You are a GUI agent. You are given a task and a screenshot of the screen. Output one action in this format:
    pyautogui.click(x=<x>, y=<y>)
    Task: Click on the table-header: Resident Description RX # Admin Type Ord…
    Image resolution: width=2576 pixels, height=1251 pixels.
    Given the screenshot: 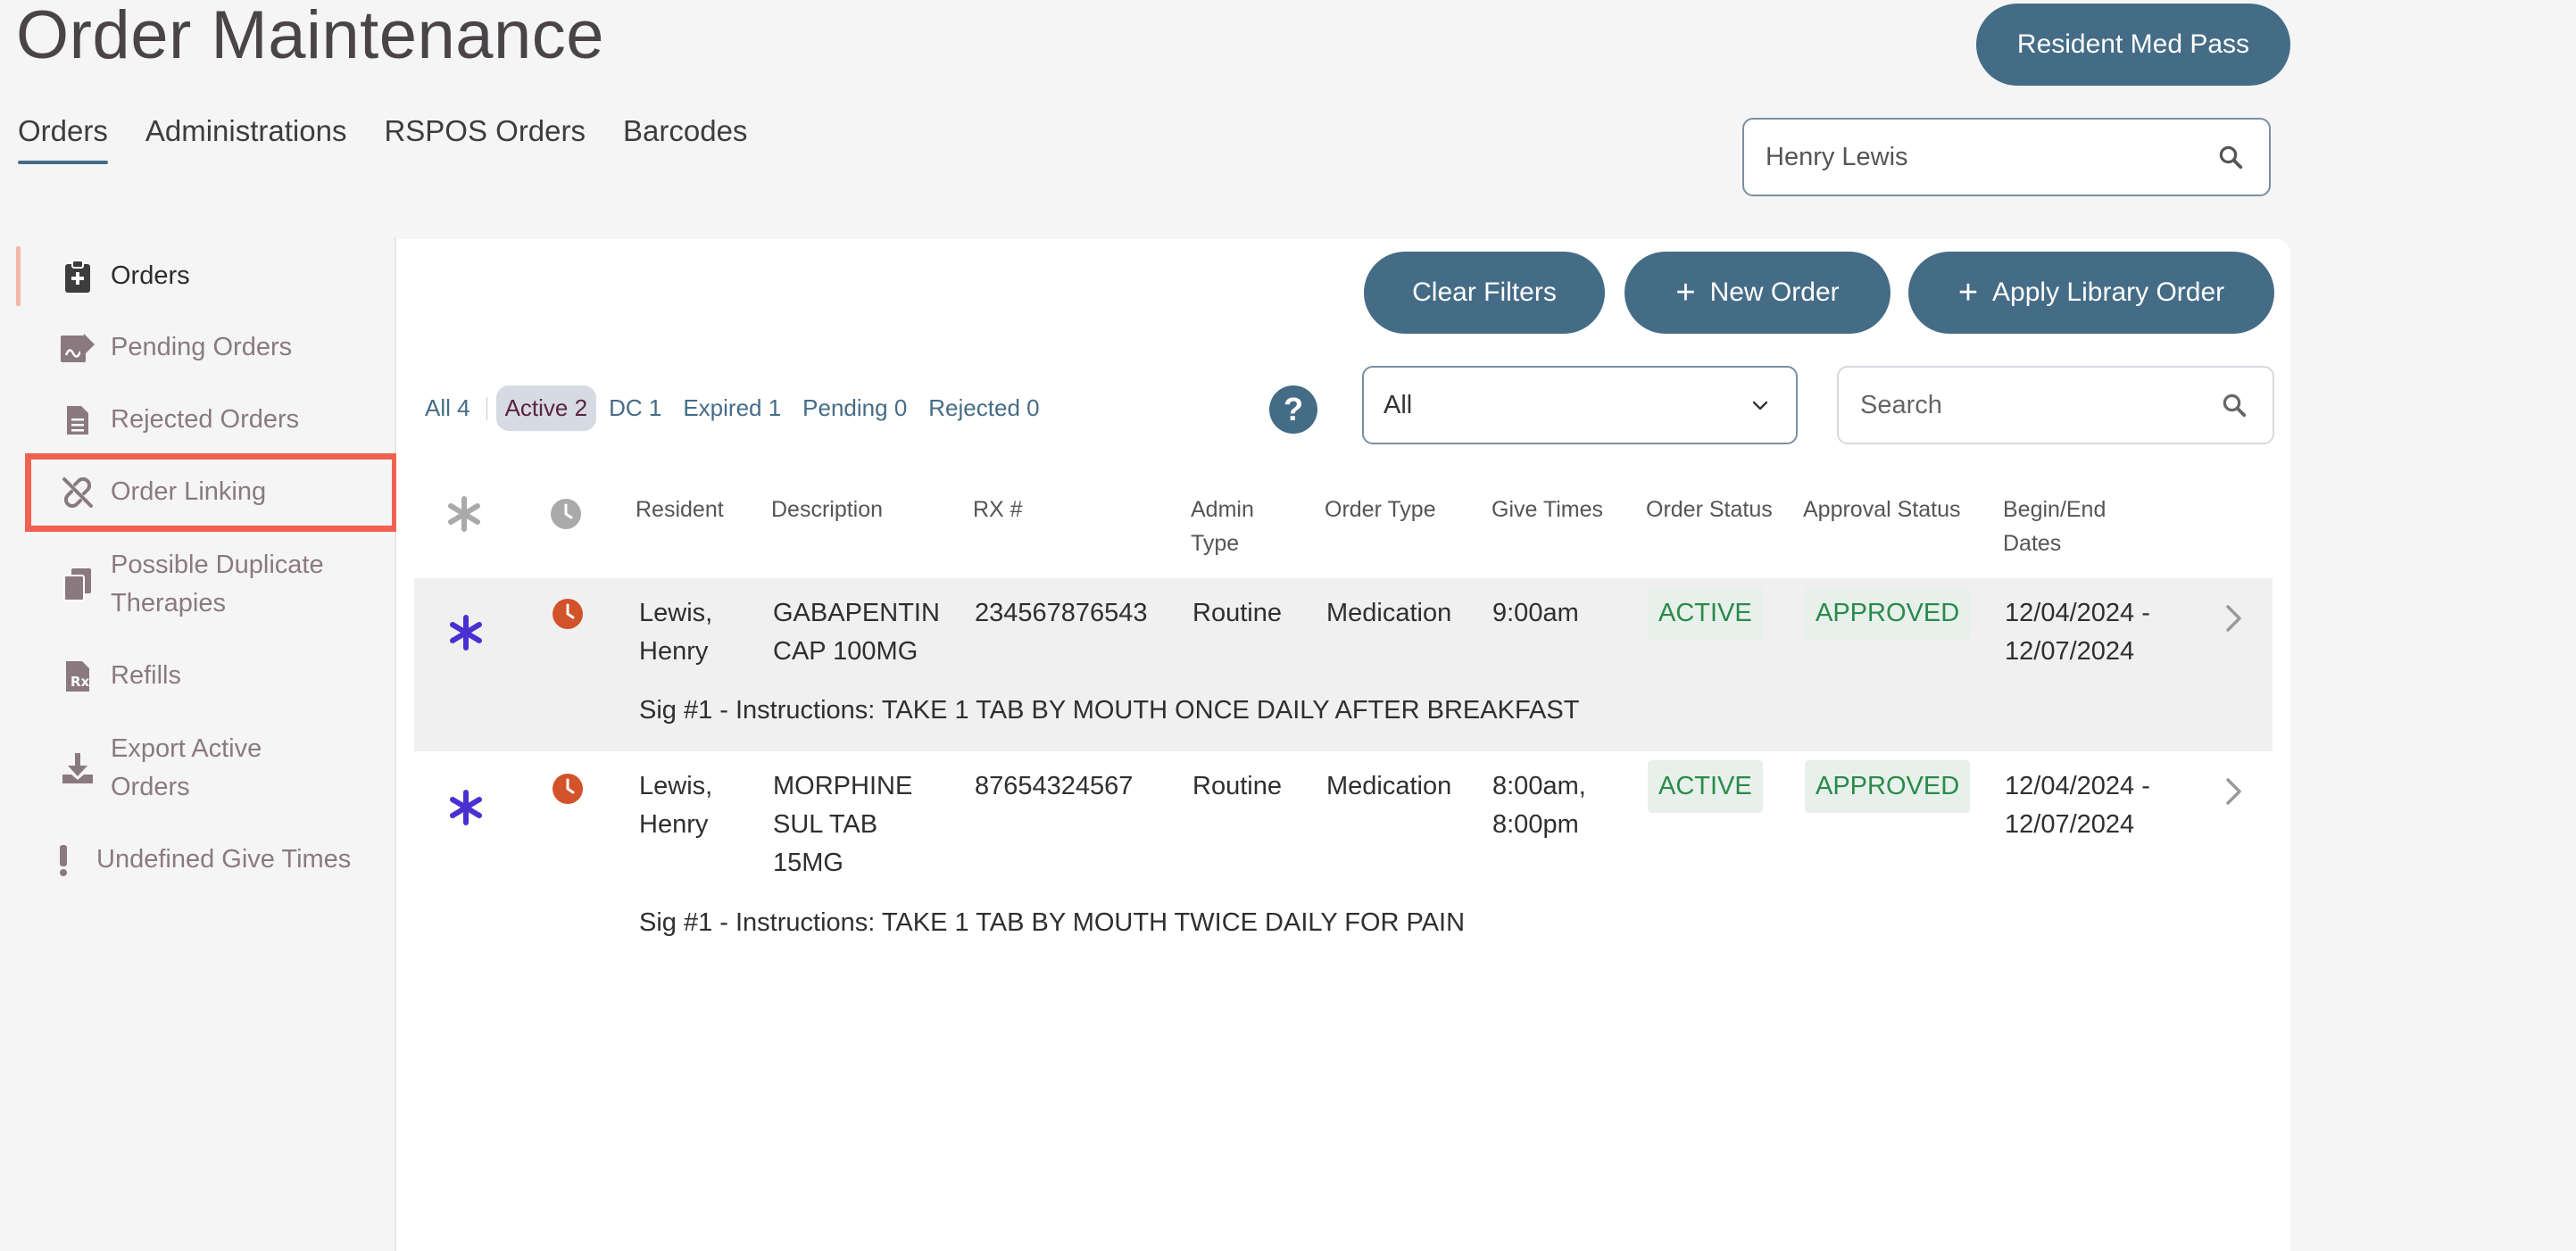 What is the action you would take?
    pyautogui.click(x=1343, y=522)
    